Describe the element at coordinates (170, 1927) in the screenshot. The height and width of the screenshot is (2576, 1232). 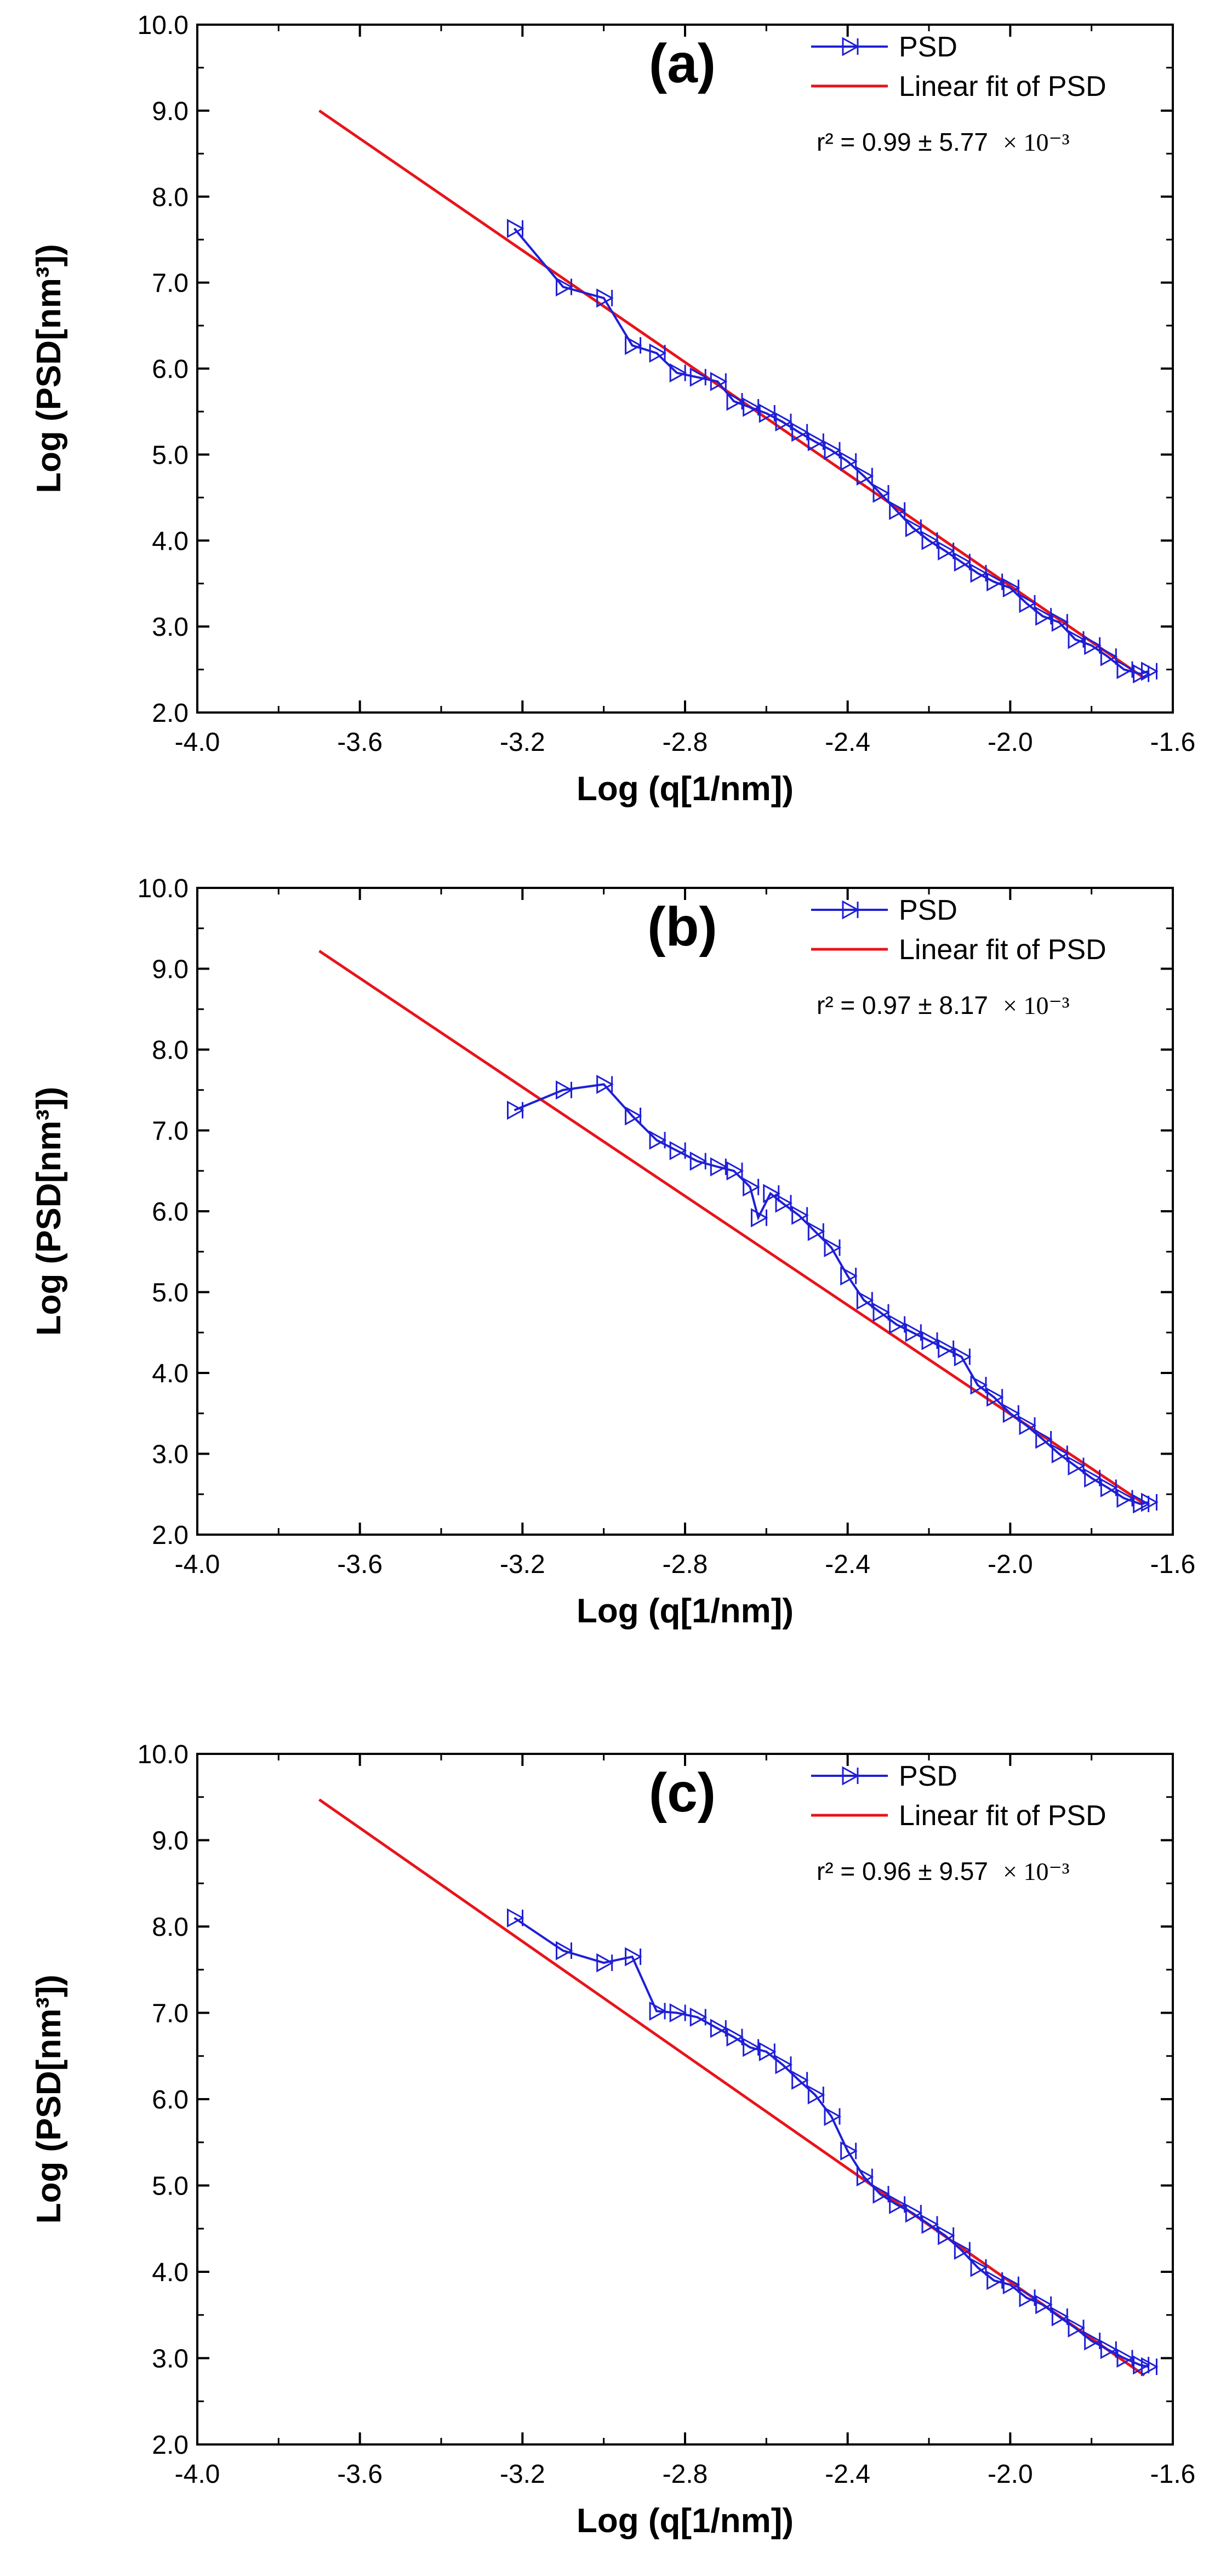
I see `y-tick-label: 8.0` at that location.